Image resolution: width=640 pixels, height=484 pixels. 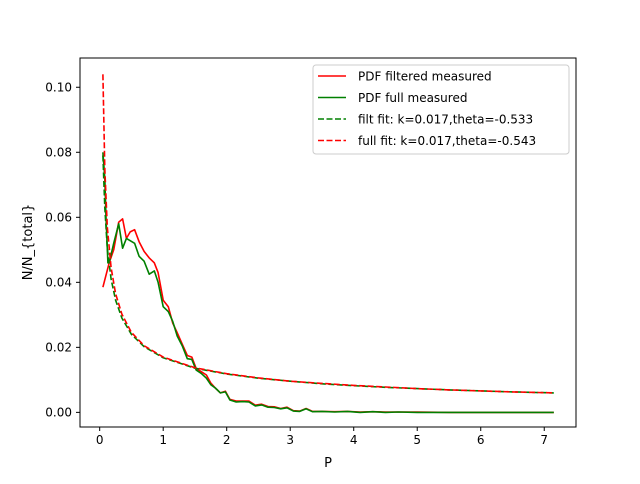 I want to click on y-axis: 0.00 0.02 0.04 0.06 0.08 0.10, so click(x=62, y=249).